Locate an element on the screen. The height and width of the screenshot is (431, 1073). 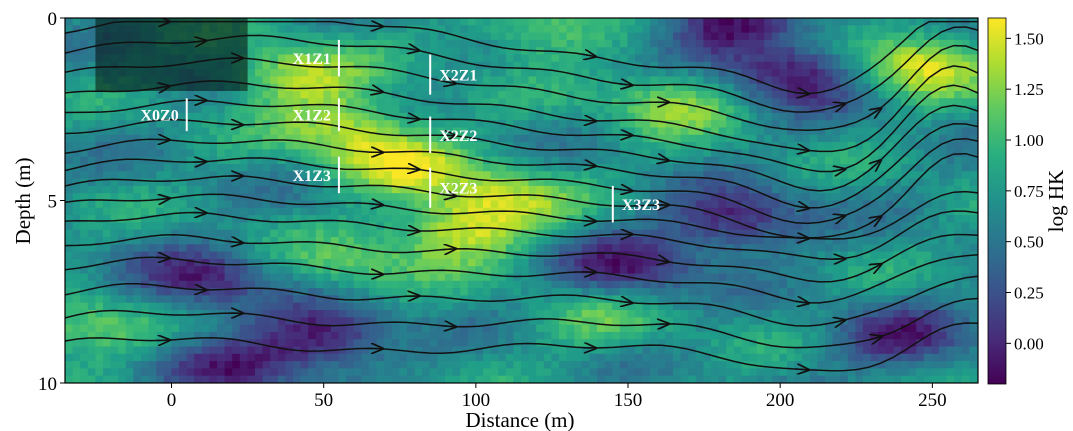
x-tick-label: 150 is located at coordinates (628, 400).